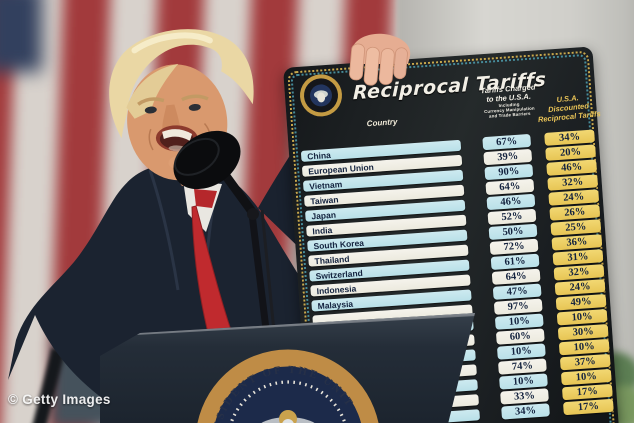 The image size is (634, 423). I want to click on country-label: India, so click(322, 230).